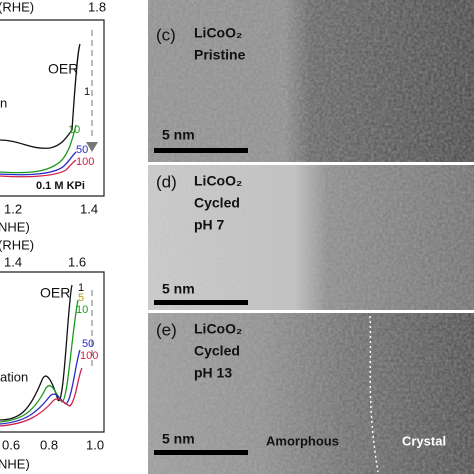 This screenshot has height=474, width=474. What do you see at coordinates (13, 208) in the screenshot?
I see `tick-label: 1.2` at bounding box center [13, 208].